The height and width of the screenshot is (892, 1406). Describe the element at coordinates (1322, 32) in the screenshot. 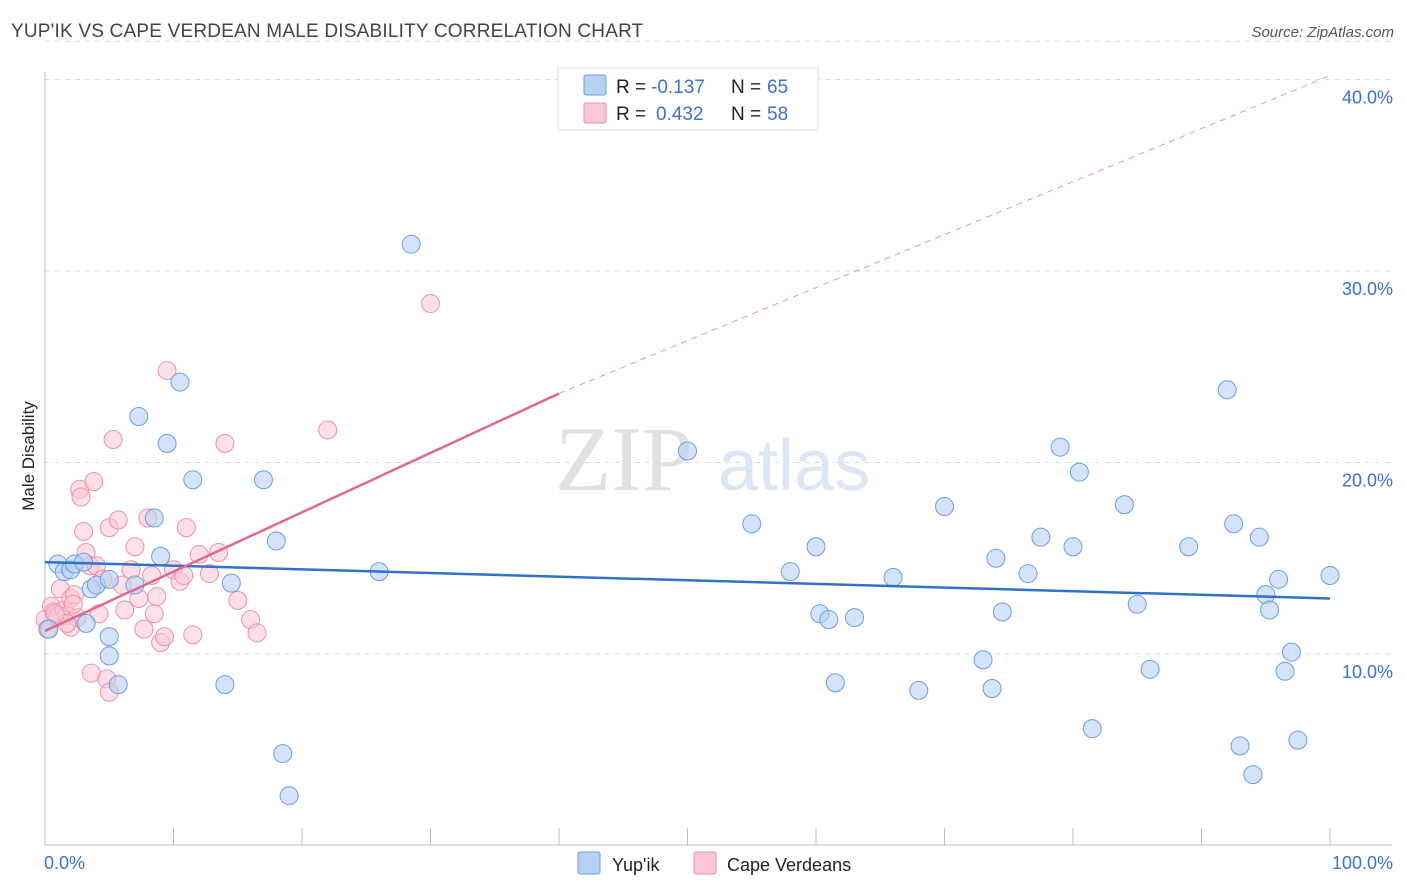

I see `chart-source: Source: ZipAtlas.com` at that location.